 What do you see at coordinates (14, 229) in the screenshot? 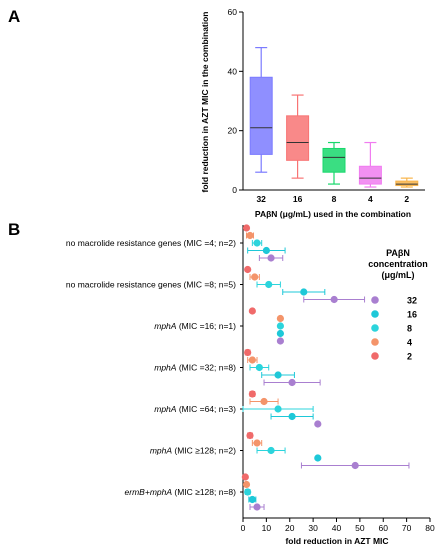
I see `panel-b-letter: B` at bounding box center [14, 229].